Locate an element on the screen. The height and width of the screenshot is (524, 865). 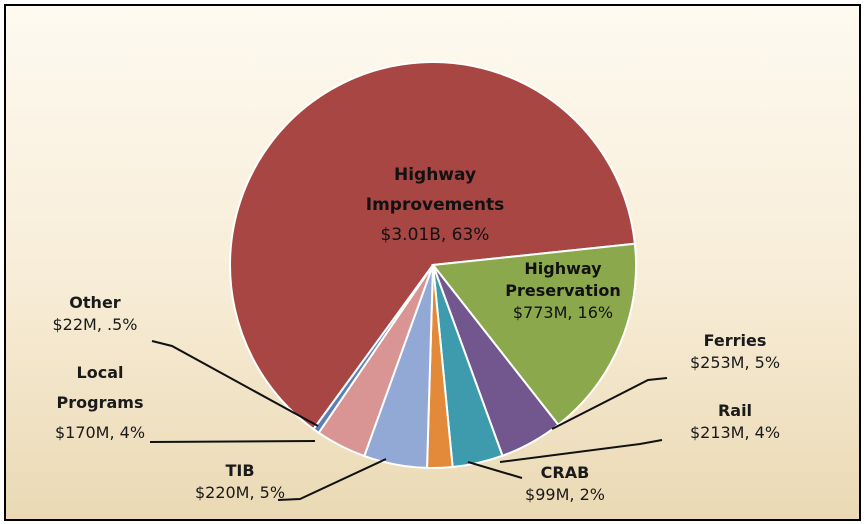
category-name: Highway Improvements is located at coordinates (435, 190).